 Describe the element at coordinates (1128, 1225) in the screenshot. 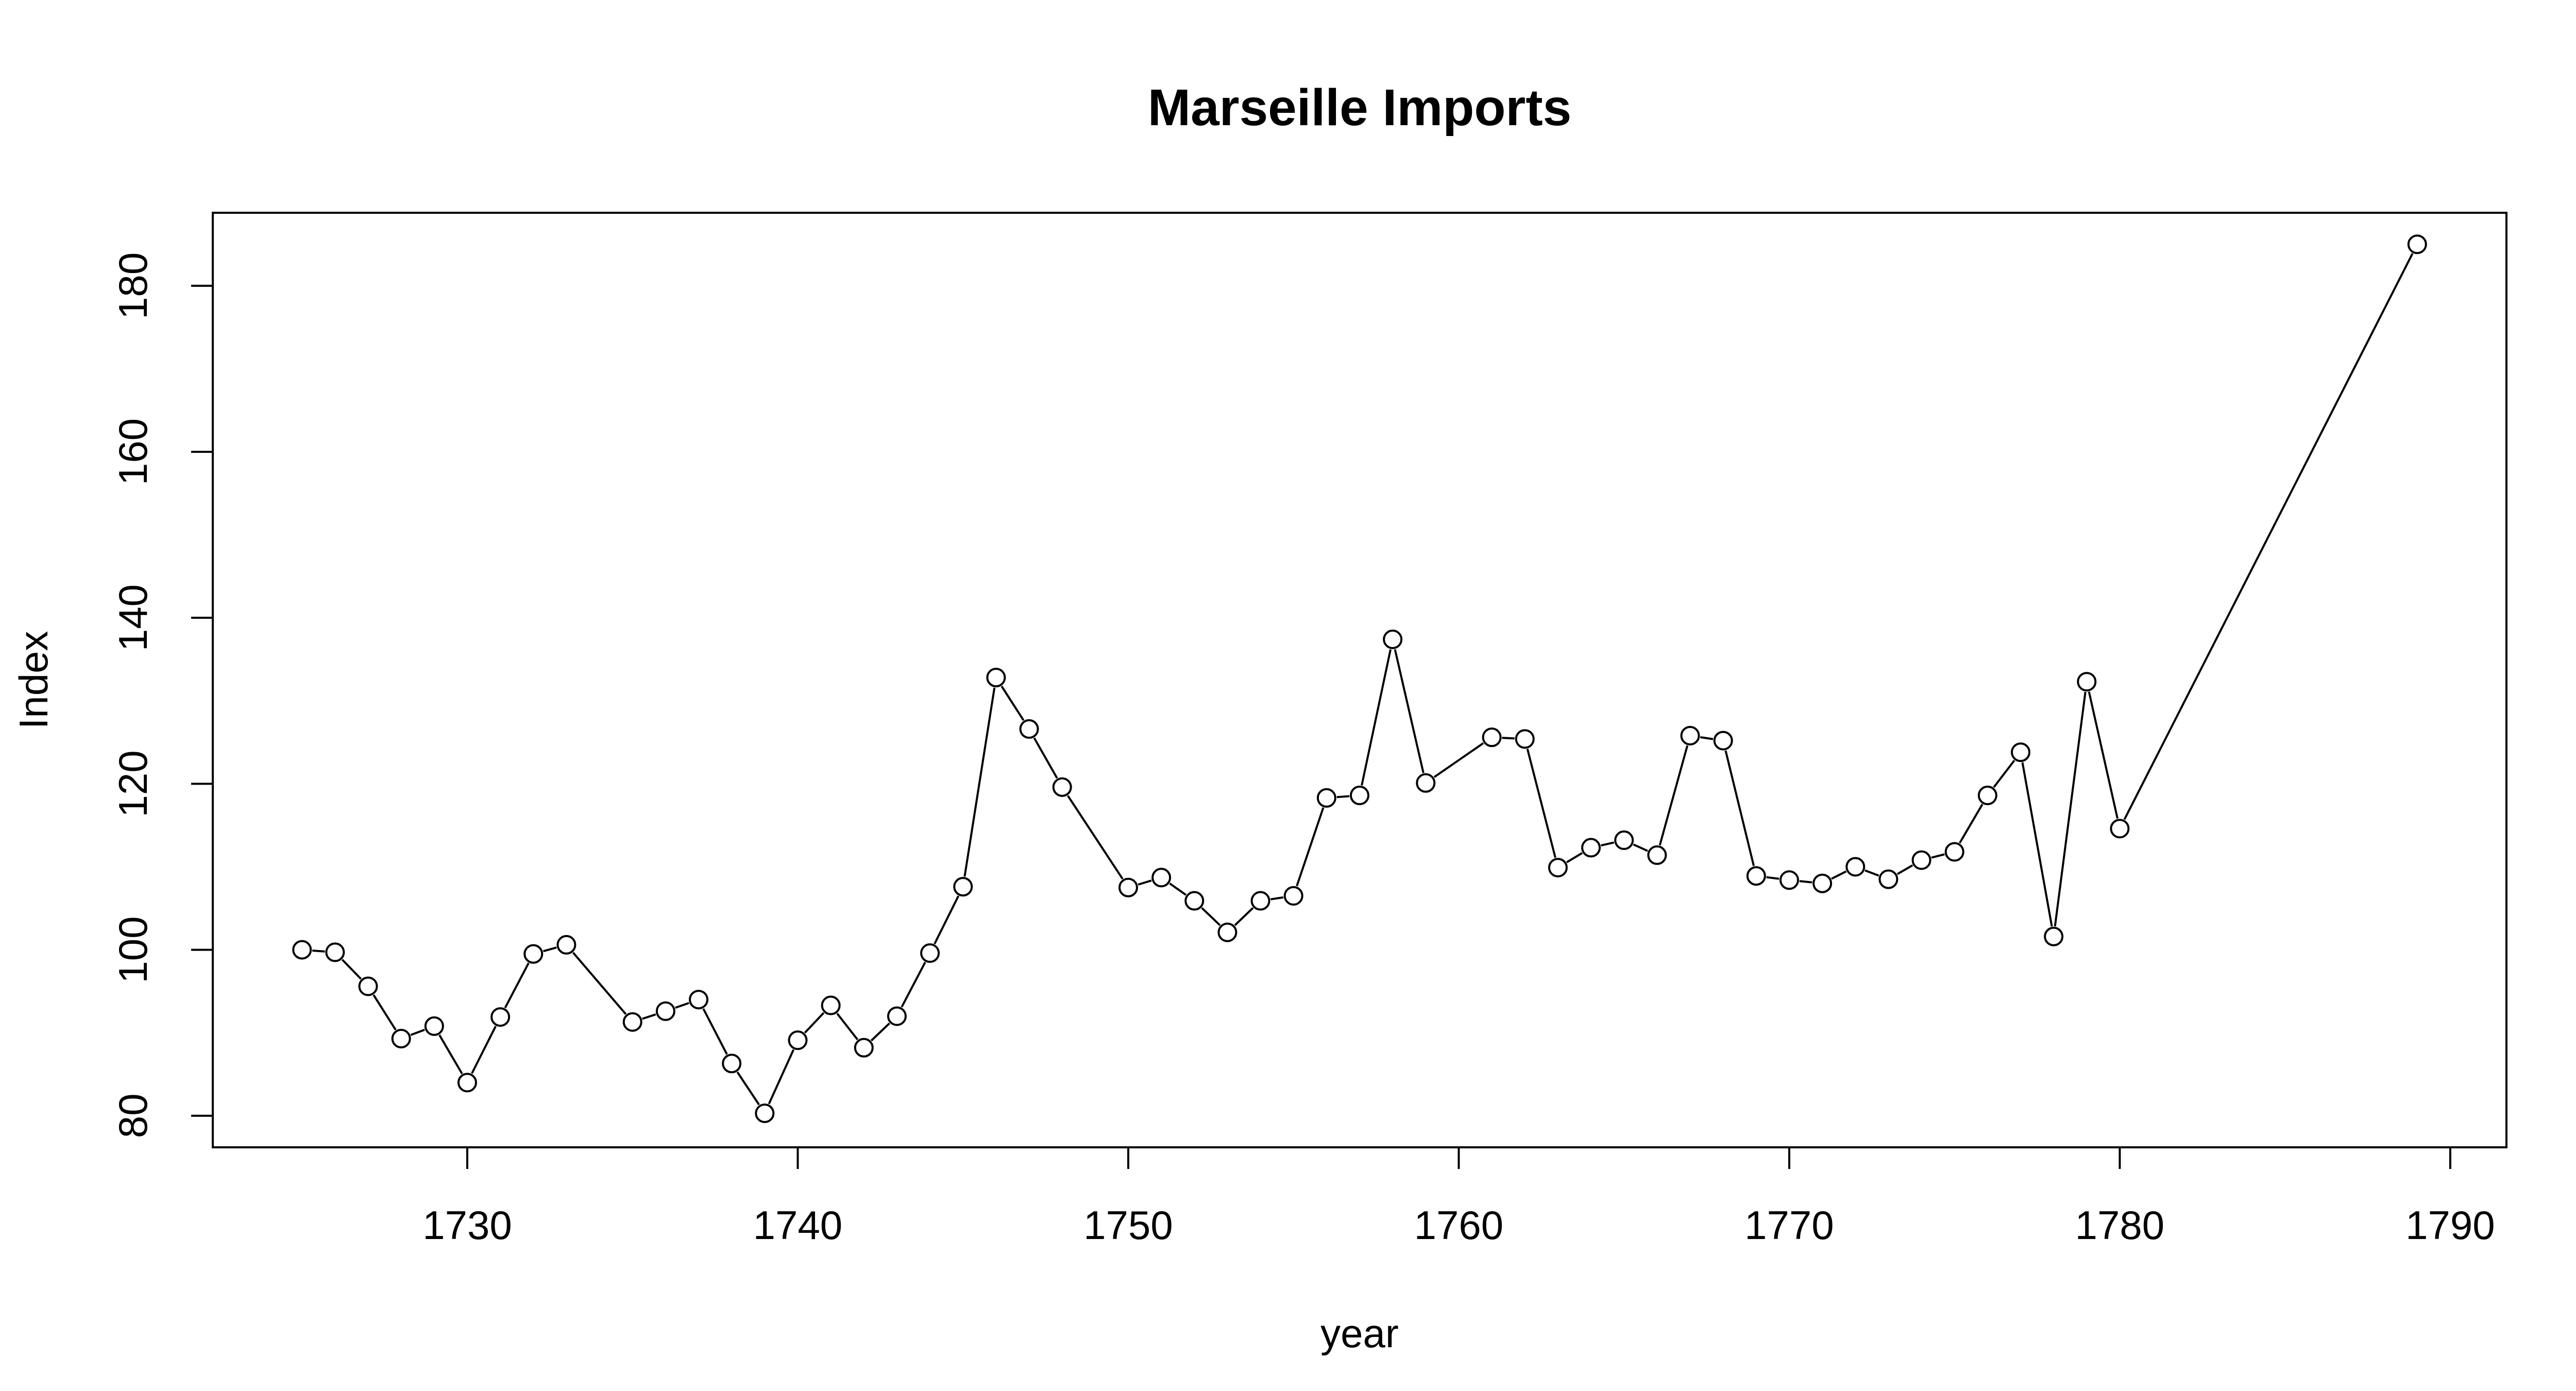

I see `x-tick-label: 1750` at that location.